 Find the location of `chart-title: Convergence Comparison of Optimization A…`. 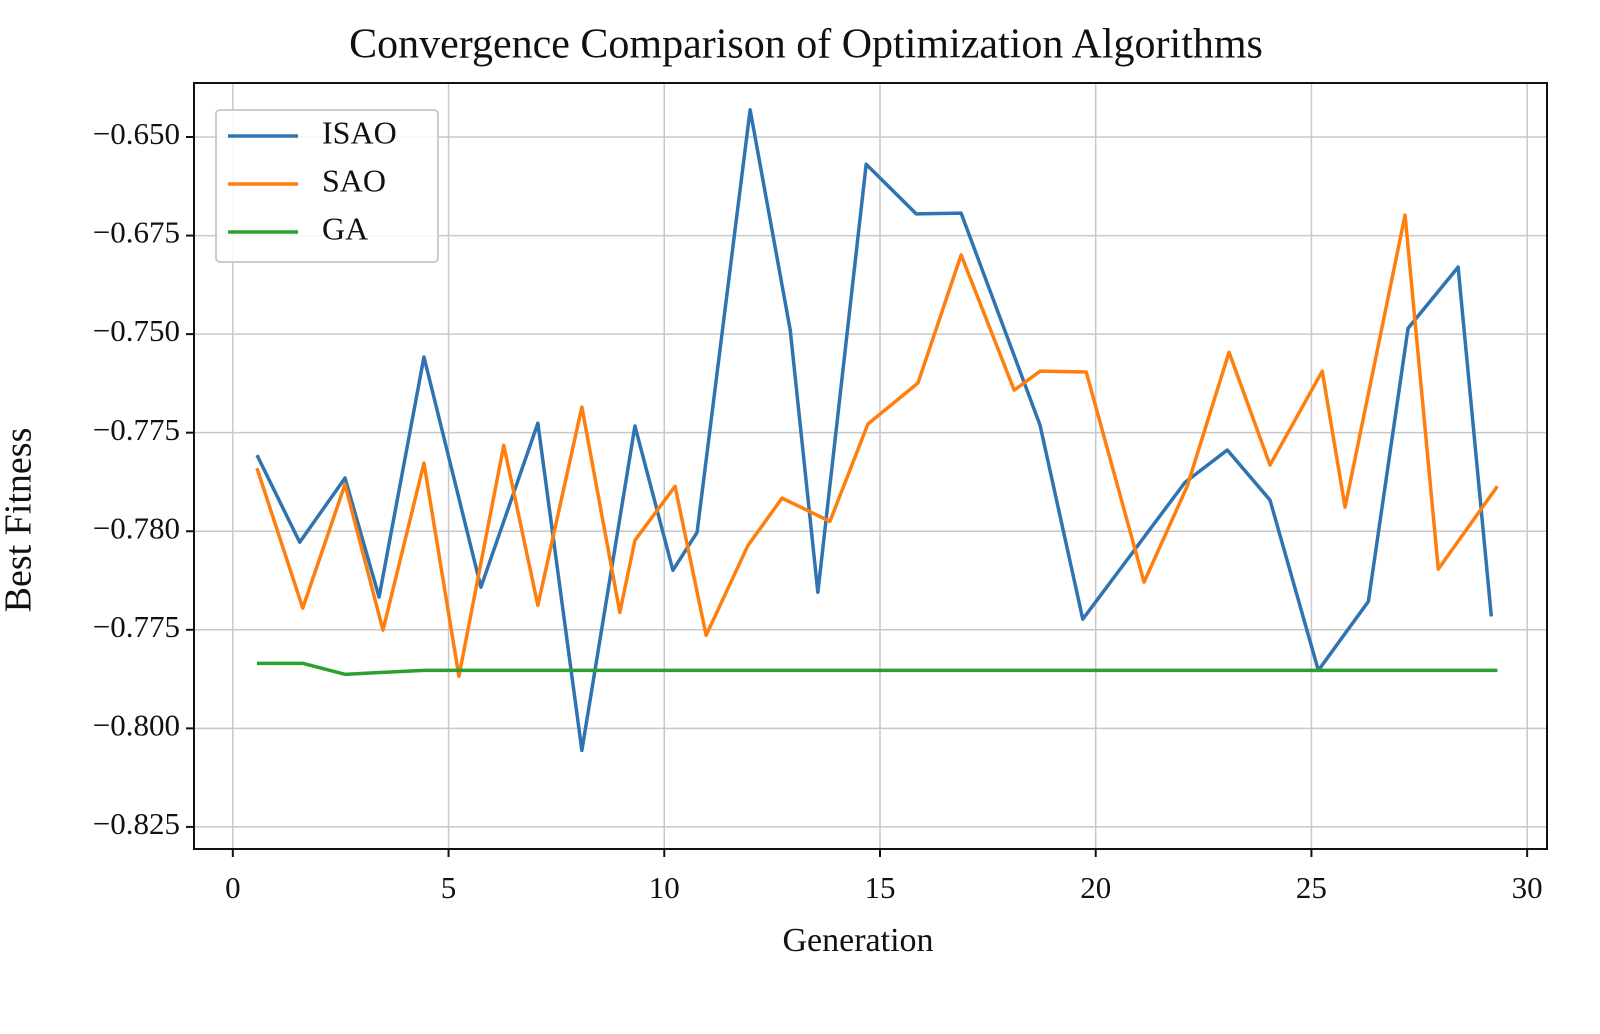

chart-title: Convergence Comparison of Optimization A… is located at coordinates (806, 45).